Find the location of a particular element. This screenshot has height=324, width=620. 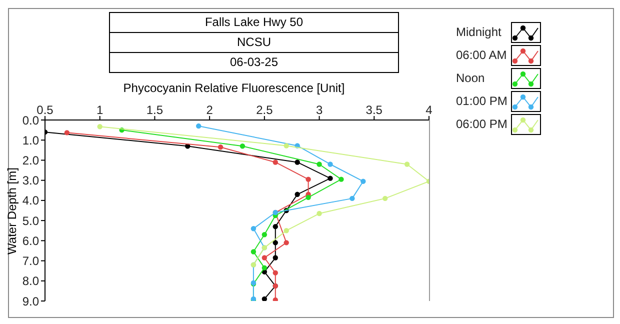

x-tick-label: 2.5 is located at coordinates (265, 110).